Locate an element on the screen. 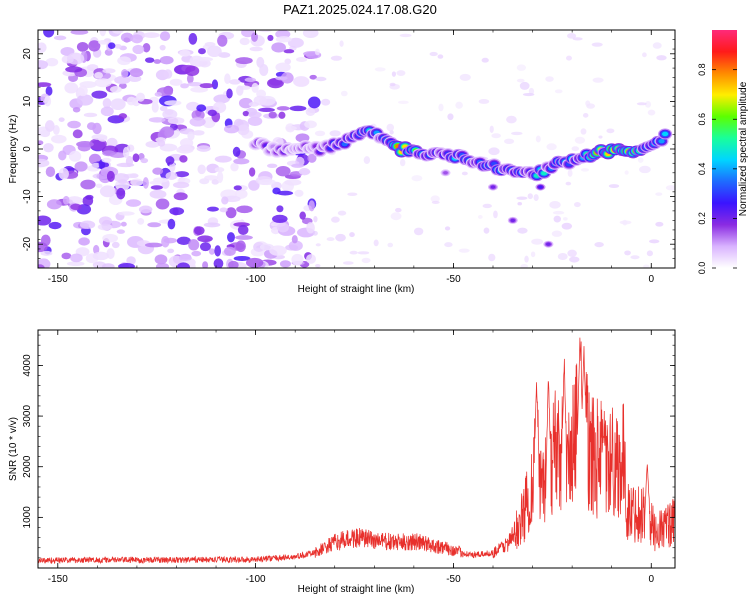 The height and width of the screenshot is (600, 750). y-tick-label: 2000 is located at coordinates (27, 466).